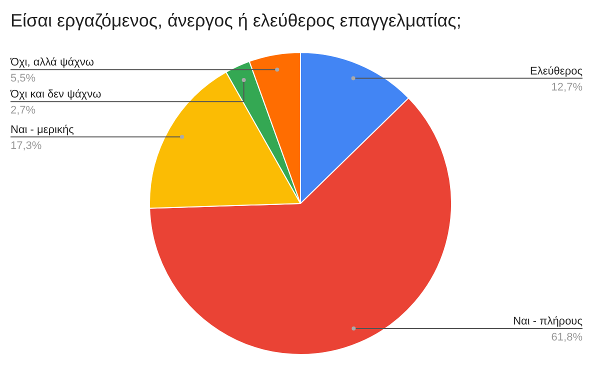  What do you see at coordinates (567, 338) in the screenshot?
I see `data-label: 61,8%` at bounding box center [567, 338].